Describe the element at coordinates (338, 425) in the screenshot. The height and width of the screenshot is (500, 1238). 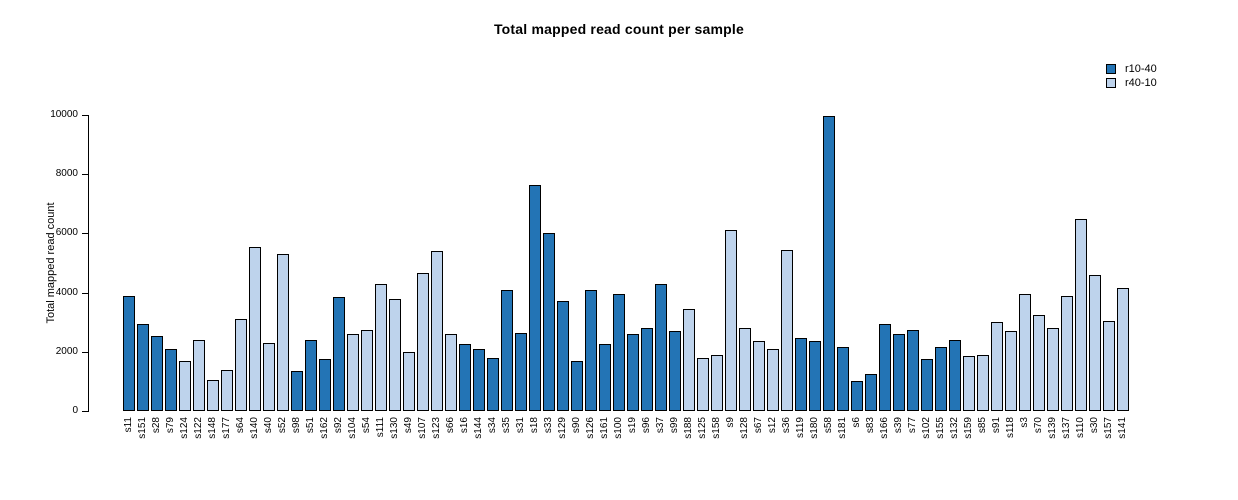
I see `x-tick-label-s92: s92` at that location.